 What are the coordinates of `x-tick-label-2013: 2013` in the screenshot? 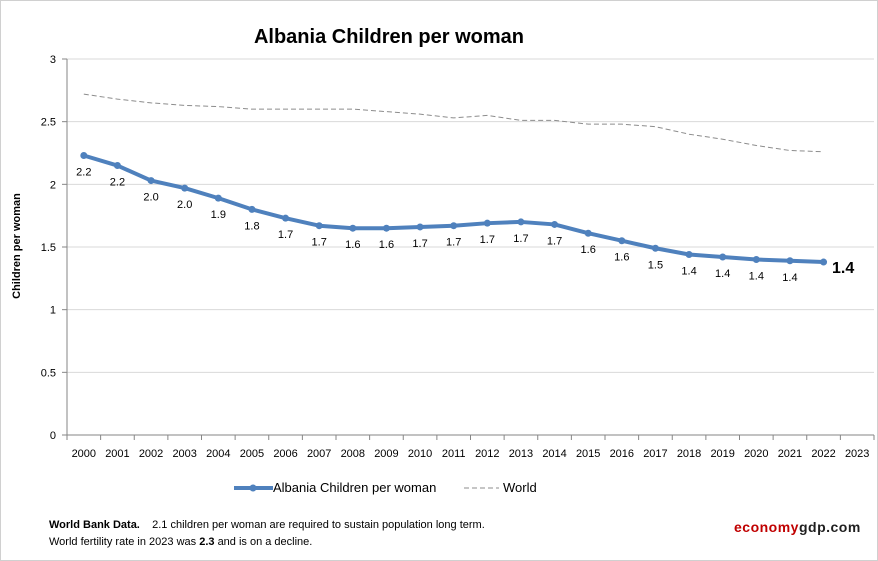 It's located at (521, 454).